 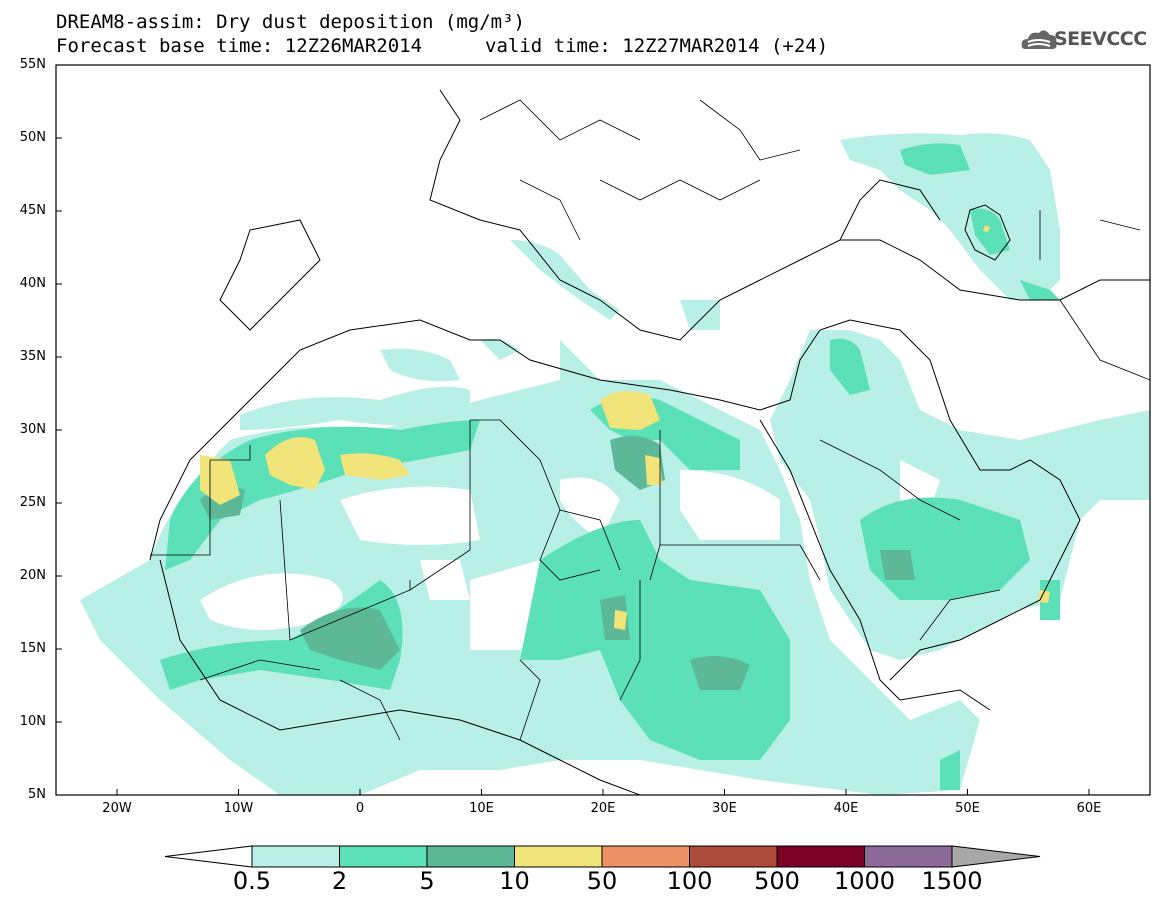 What do you see at coordinates (208, 856) in the screenshot?
I see `colorbar-under-arrow` at bounding box center [208, 856].